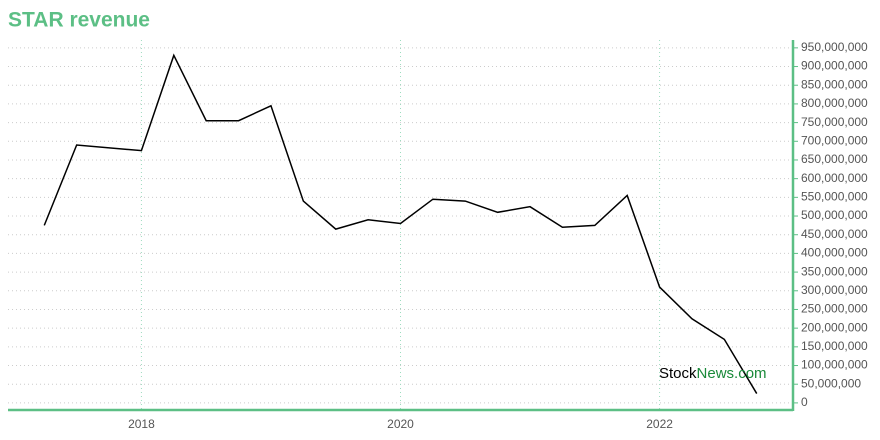  Describe the element at coordinates (834, 122) in the screenshot. I see `y-tick-label: 750,000,000` at that location.